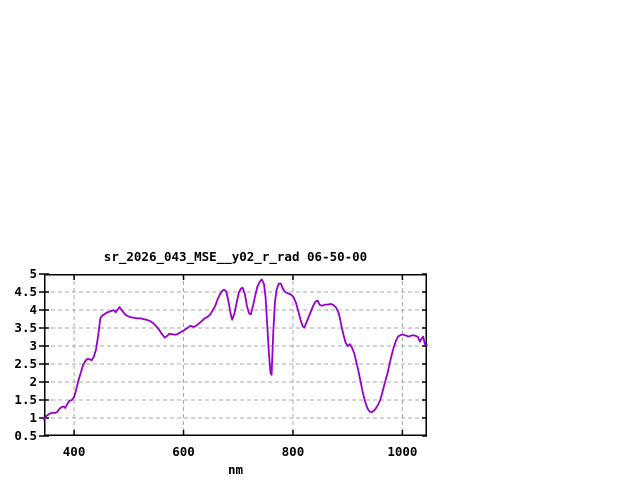  I want to click on x-tick-label-800: 800, so click(293, 451).